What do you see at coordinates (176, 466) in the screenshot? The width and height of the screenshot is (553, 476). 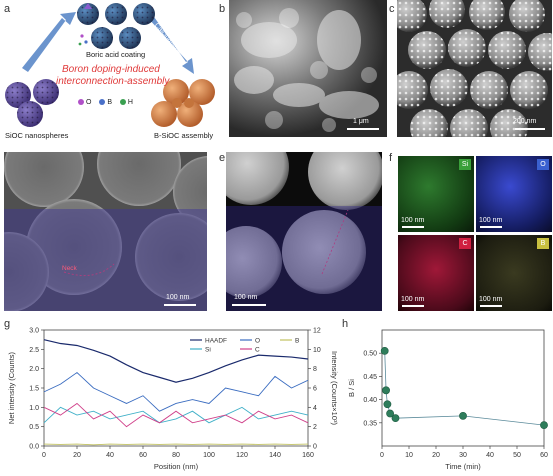 I see `chart-g-xlabel: Position (nm)` at bounding box center [176, 466].